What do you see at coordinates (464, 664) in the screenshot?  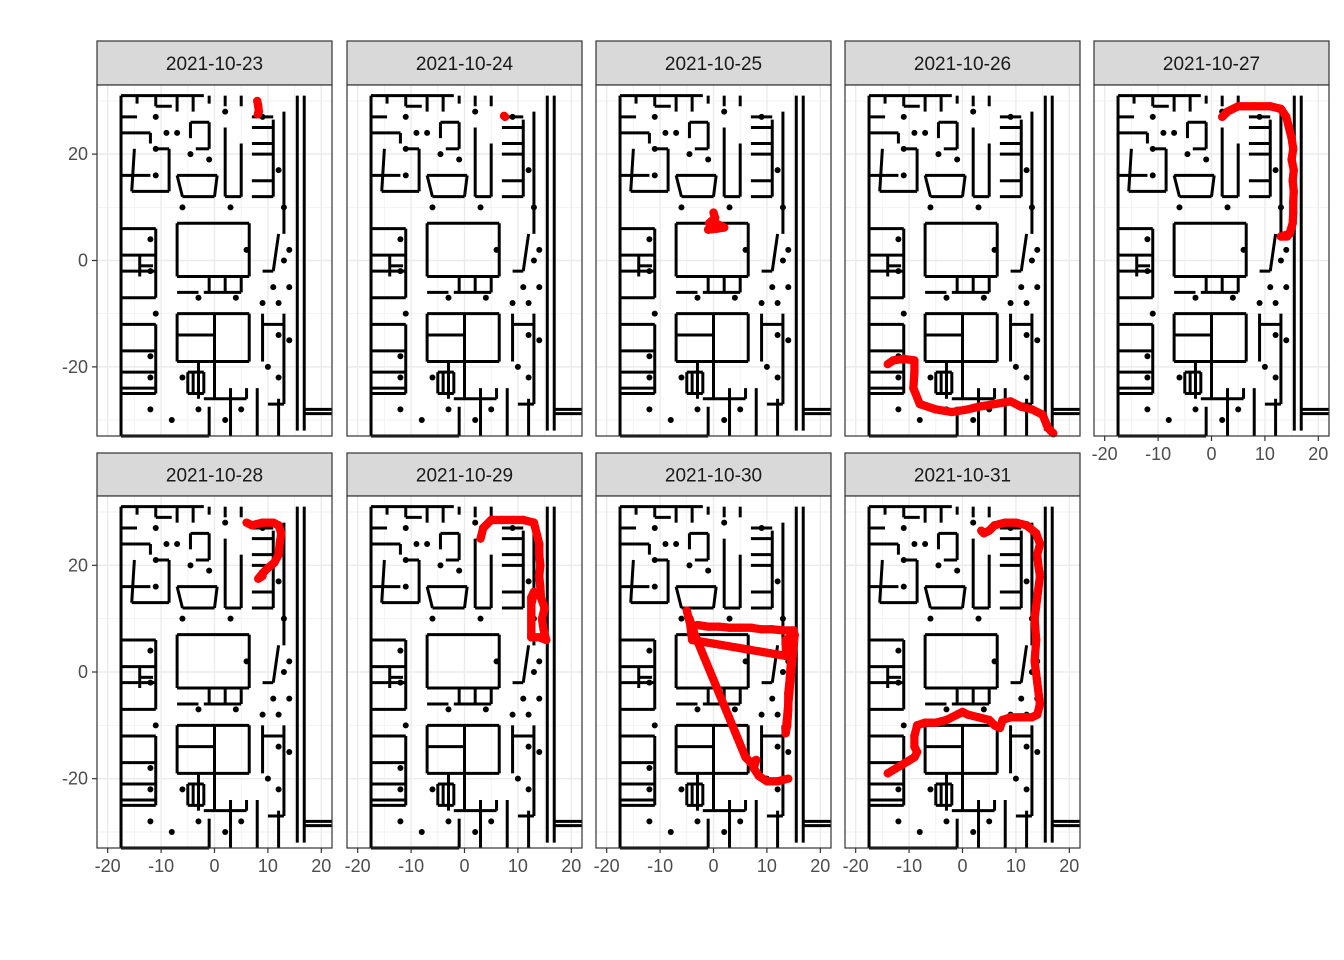 I see `facet-panel-2021-10-29: 2021-10-29 -20 -10 0 10 20` at bounding box center [464, 664].